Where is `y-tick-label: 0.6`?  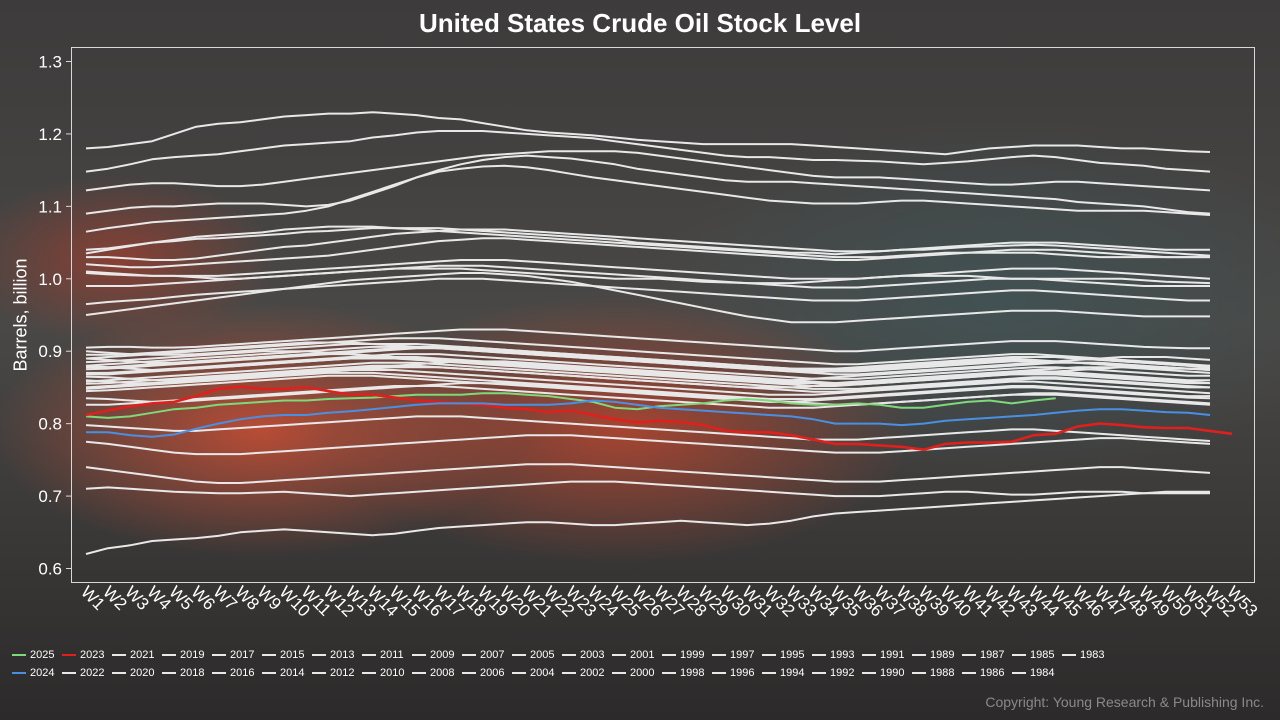
y-tick-label: 0.6 is located at coordinates (50, 569).